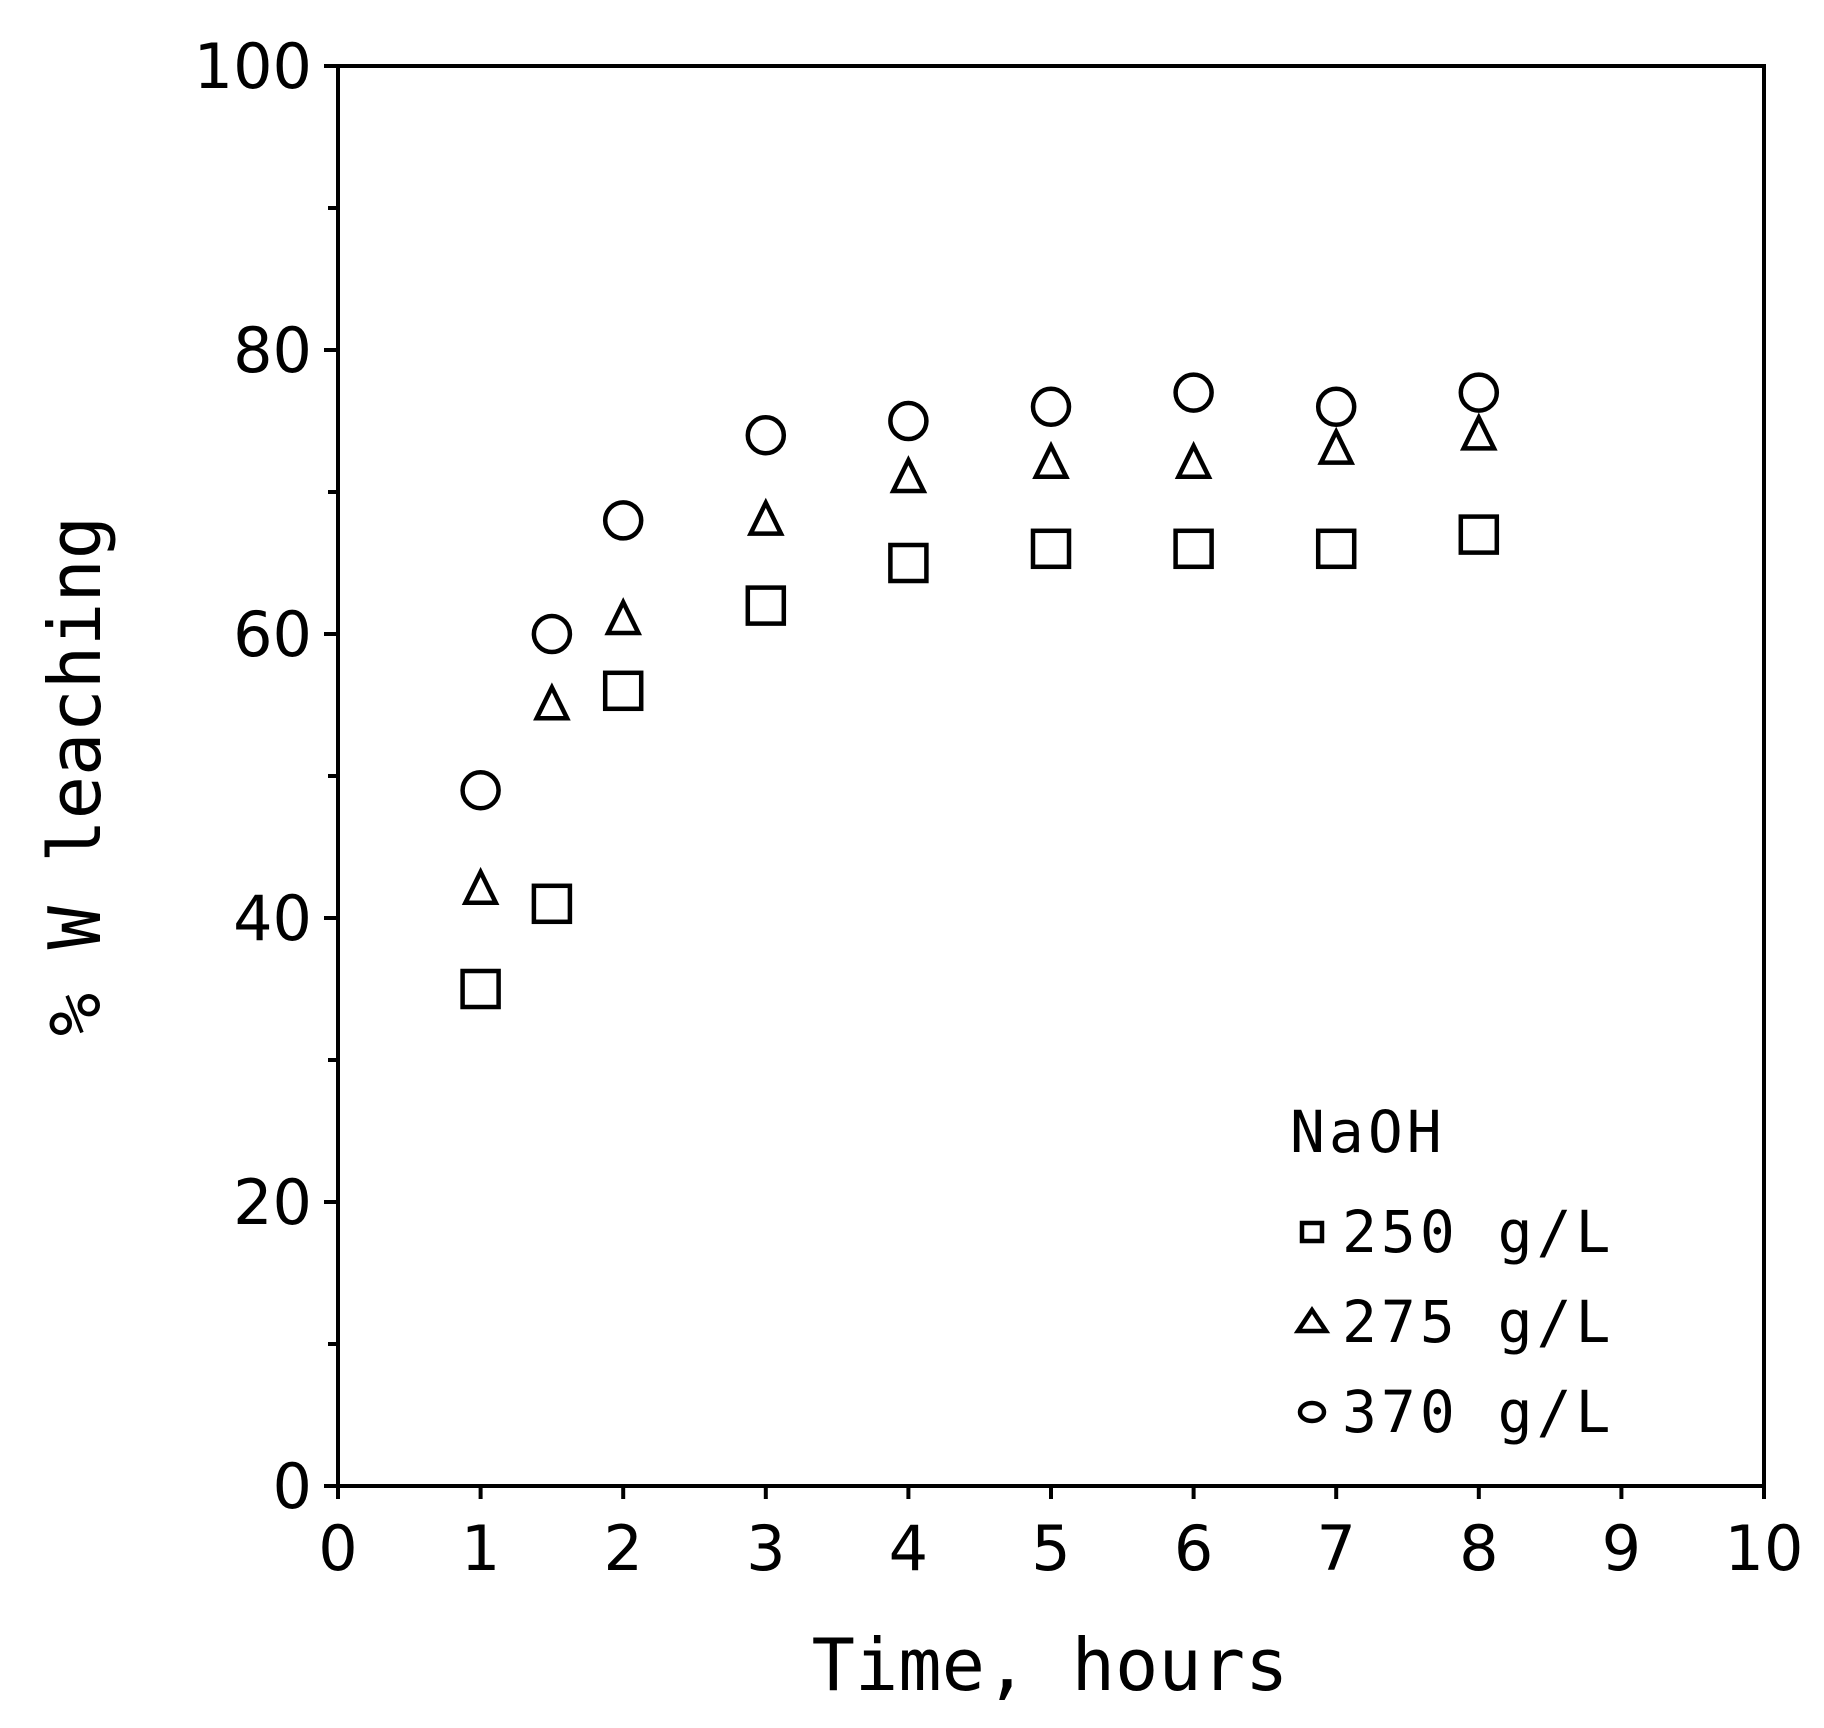 Image resolution: width=1824 pixels, height=1728 pixels. I want to click on legend-entry: 275 g/L, so click(1453, 1322).